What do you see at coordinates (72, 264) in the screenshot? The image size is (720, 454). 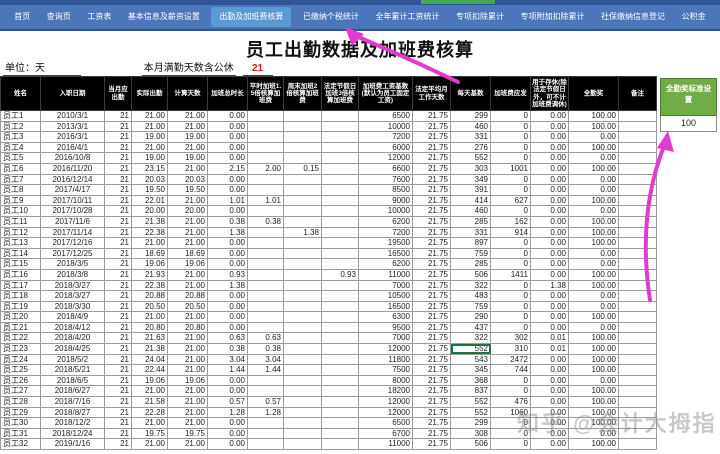 I see `cell: 2018/3/5` at bounding box center [72, 264].